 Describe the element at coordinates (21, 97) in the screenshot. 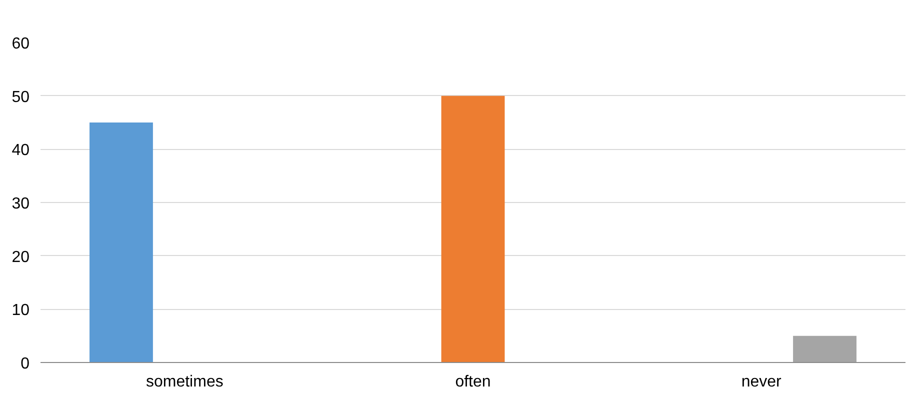

I see `y-tick-label: 50` at that location.